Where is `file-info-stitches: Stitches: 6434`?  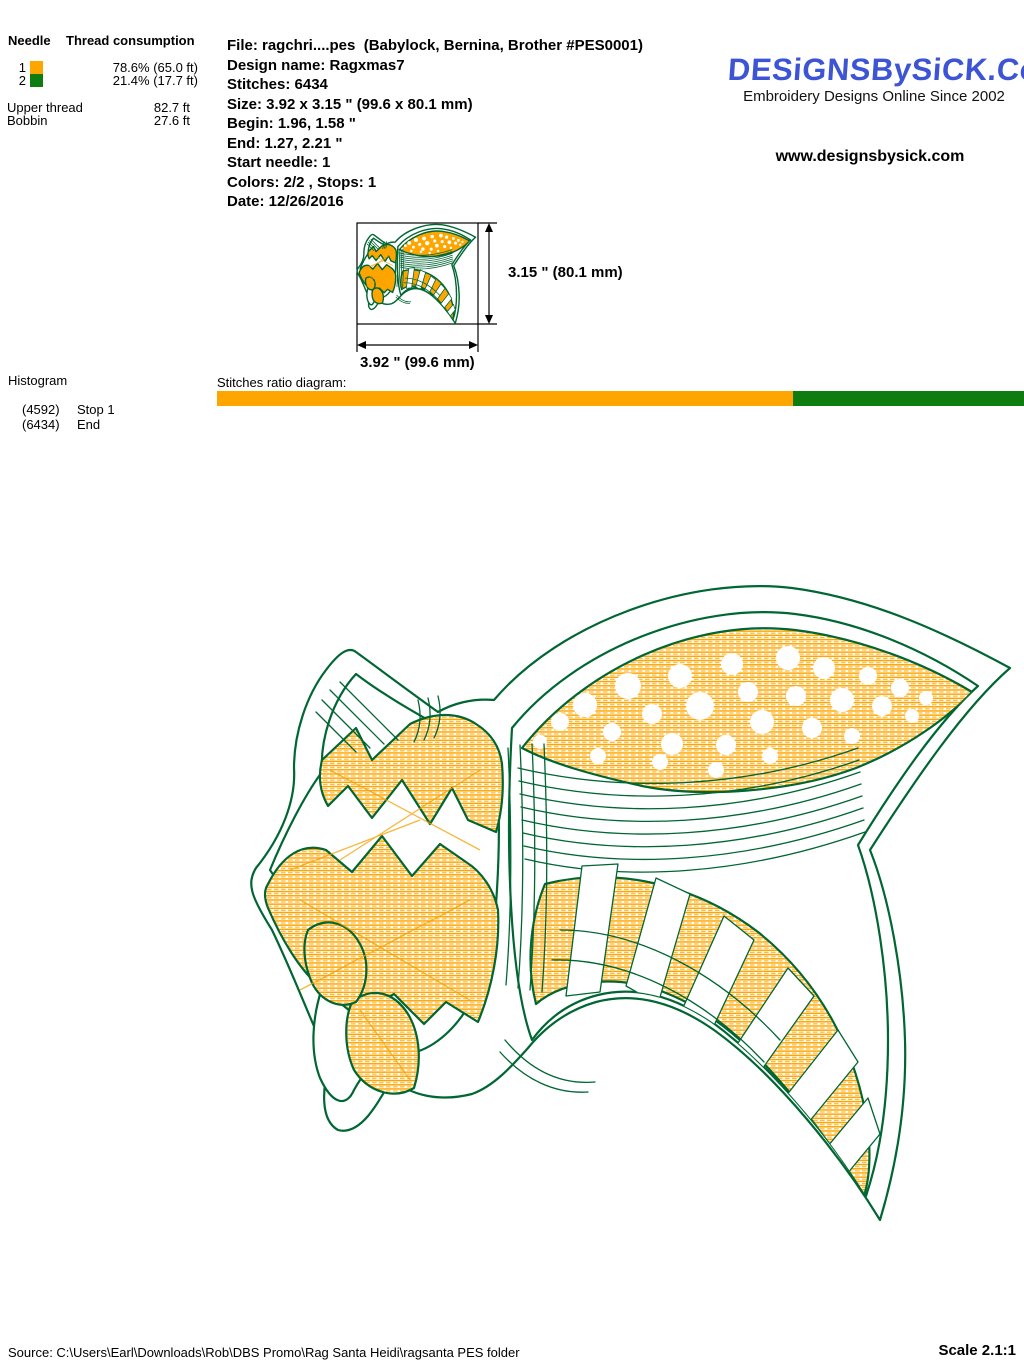 file-info-stitches: Stitches: 6434 is located at coordinates (277, 84).